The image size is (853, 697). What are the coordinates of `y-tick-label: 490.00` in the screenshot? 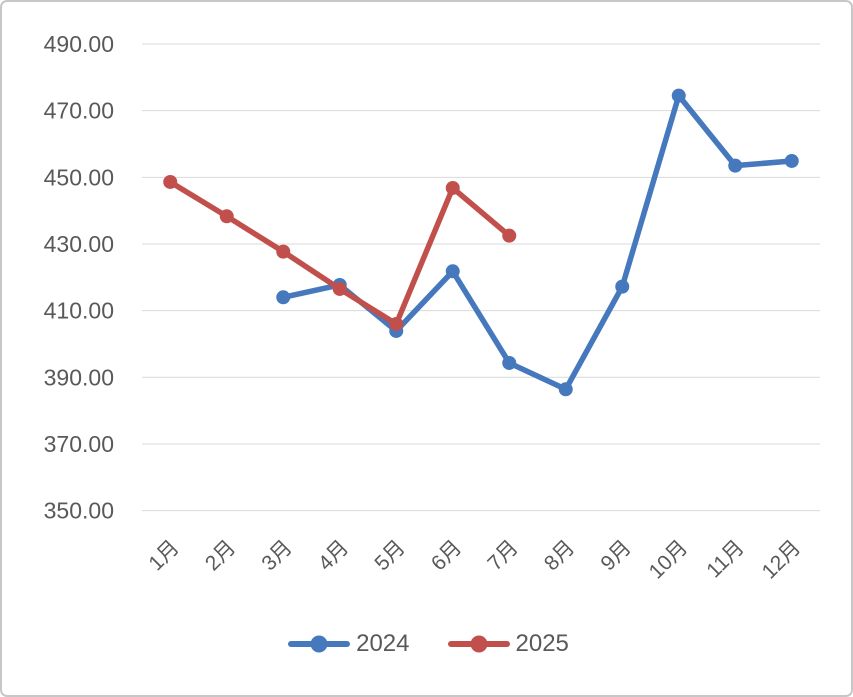 It's located at (79, 44).